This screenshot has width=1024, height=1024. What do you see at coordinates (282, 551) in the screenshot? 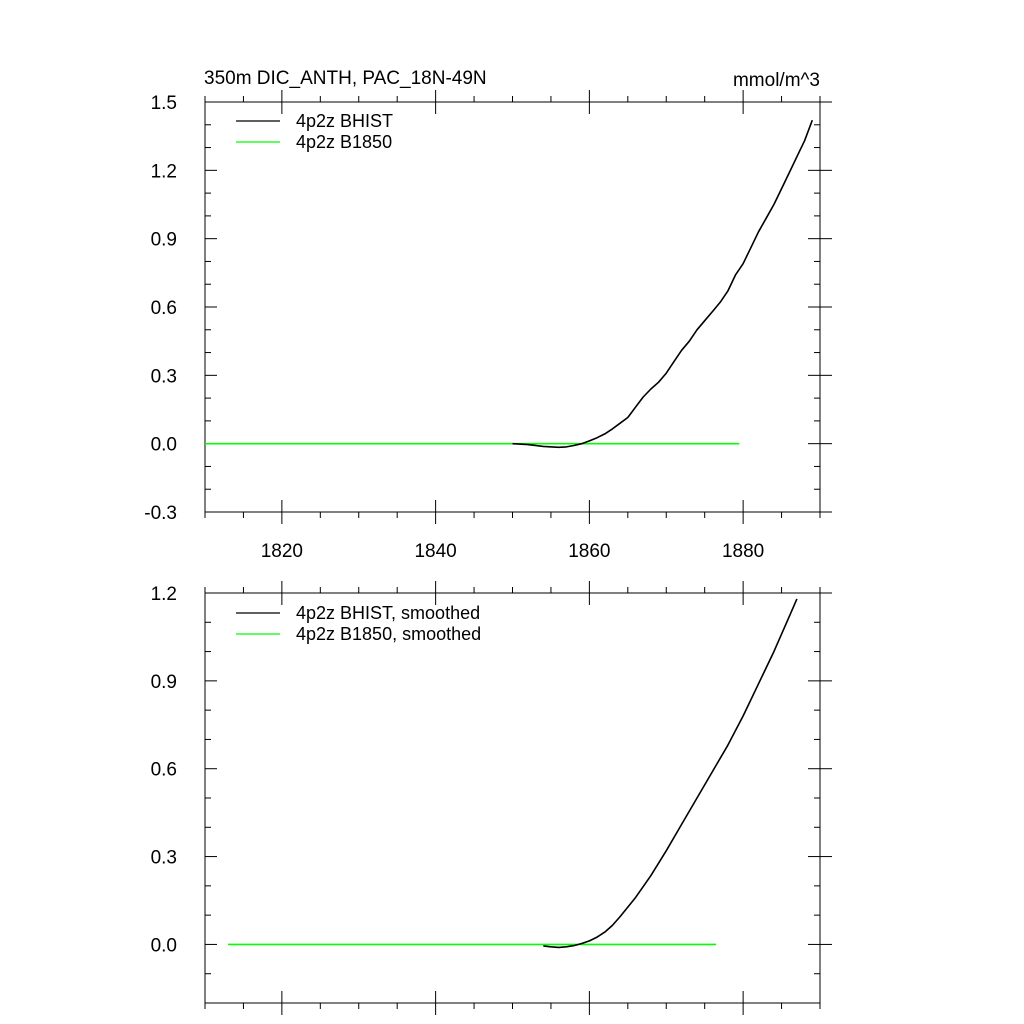
I see `x-tick-label: 1820` at bounding box center [282, 551].